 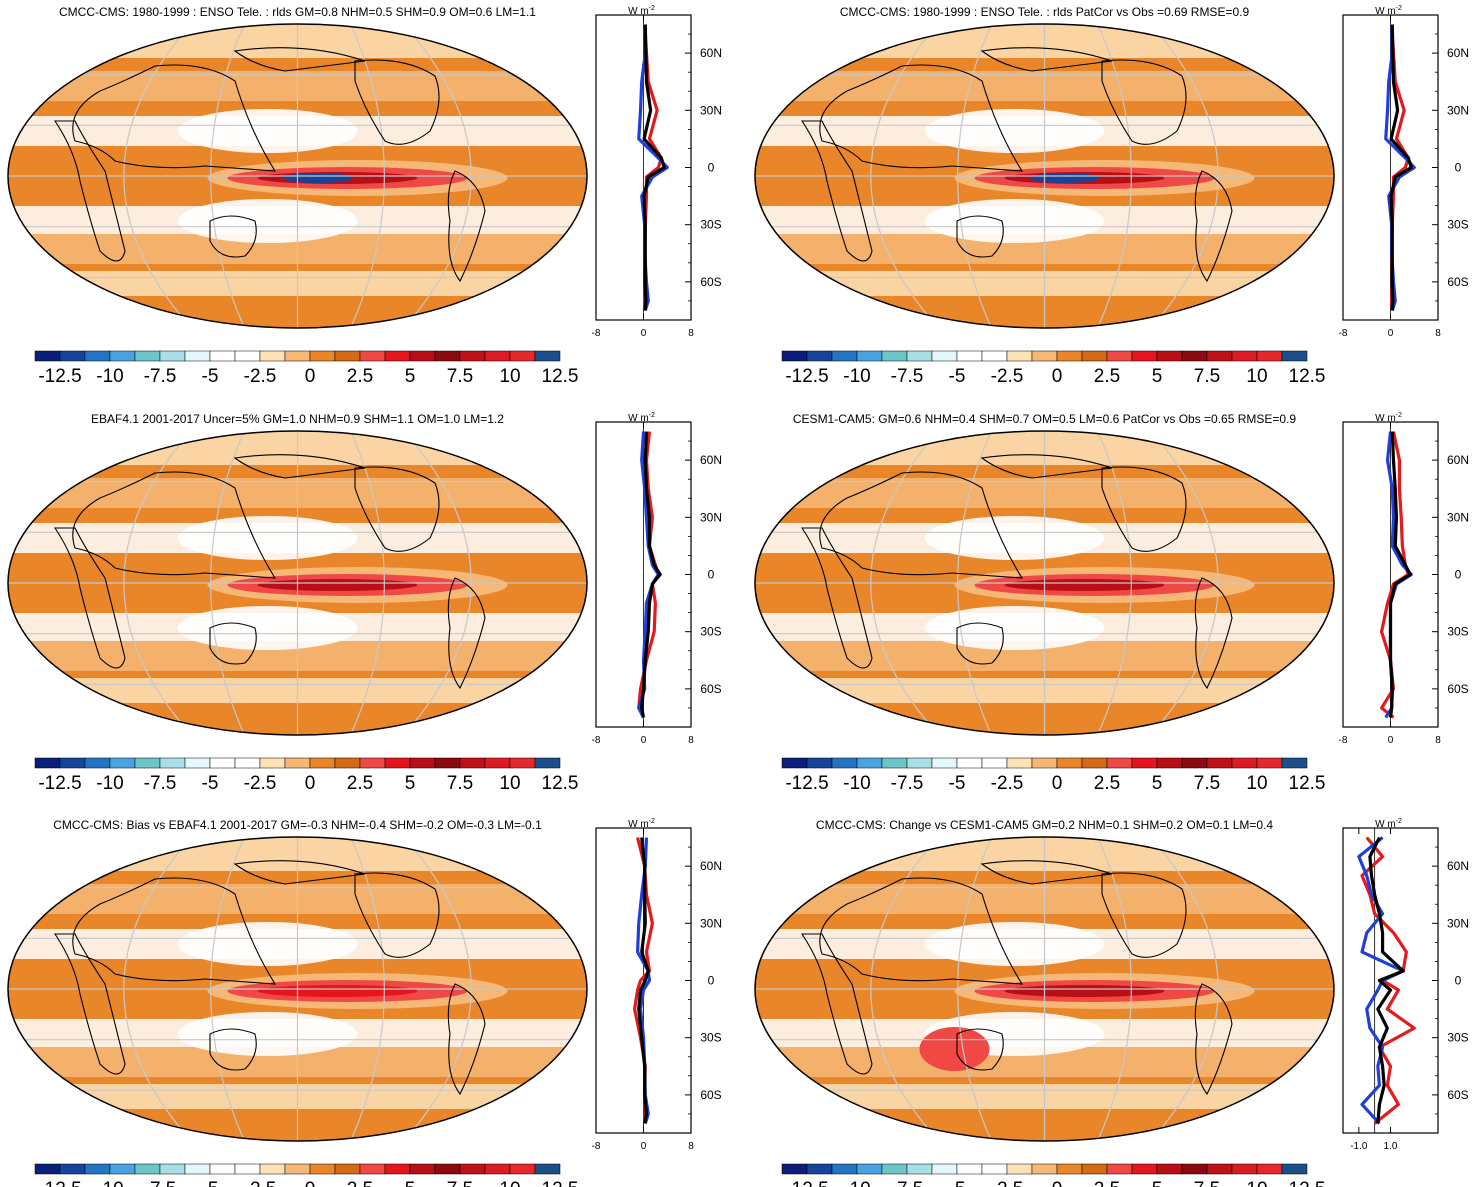 I want to click on field-patch, so click(x=1014, y=131).